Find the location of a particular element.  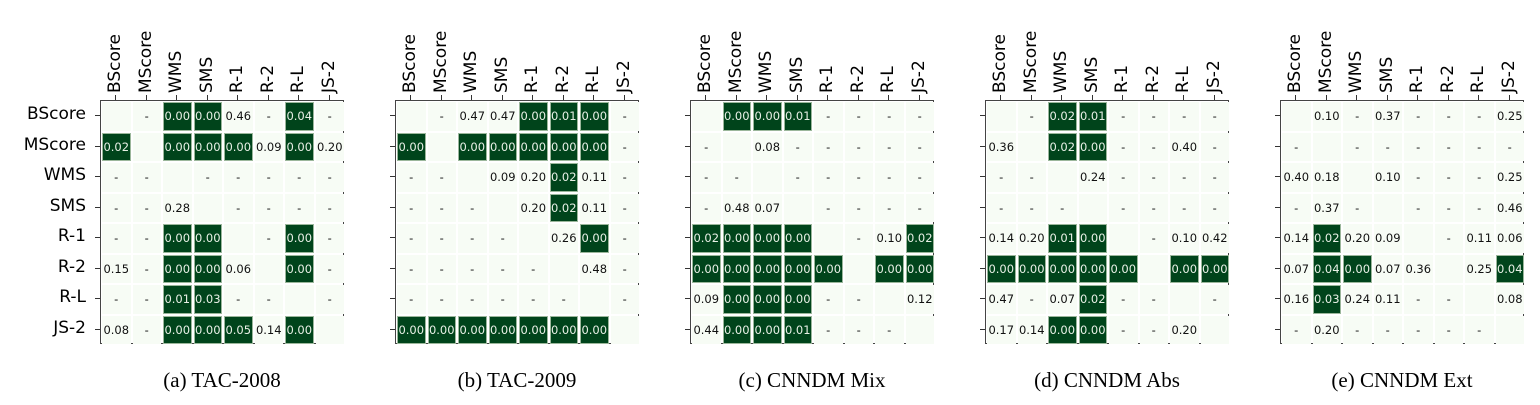

row-label: SMS is located at coordinates (67, 205).